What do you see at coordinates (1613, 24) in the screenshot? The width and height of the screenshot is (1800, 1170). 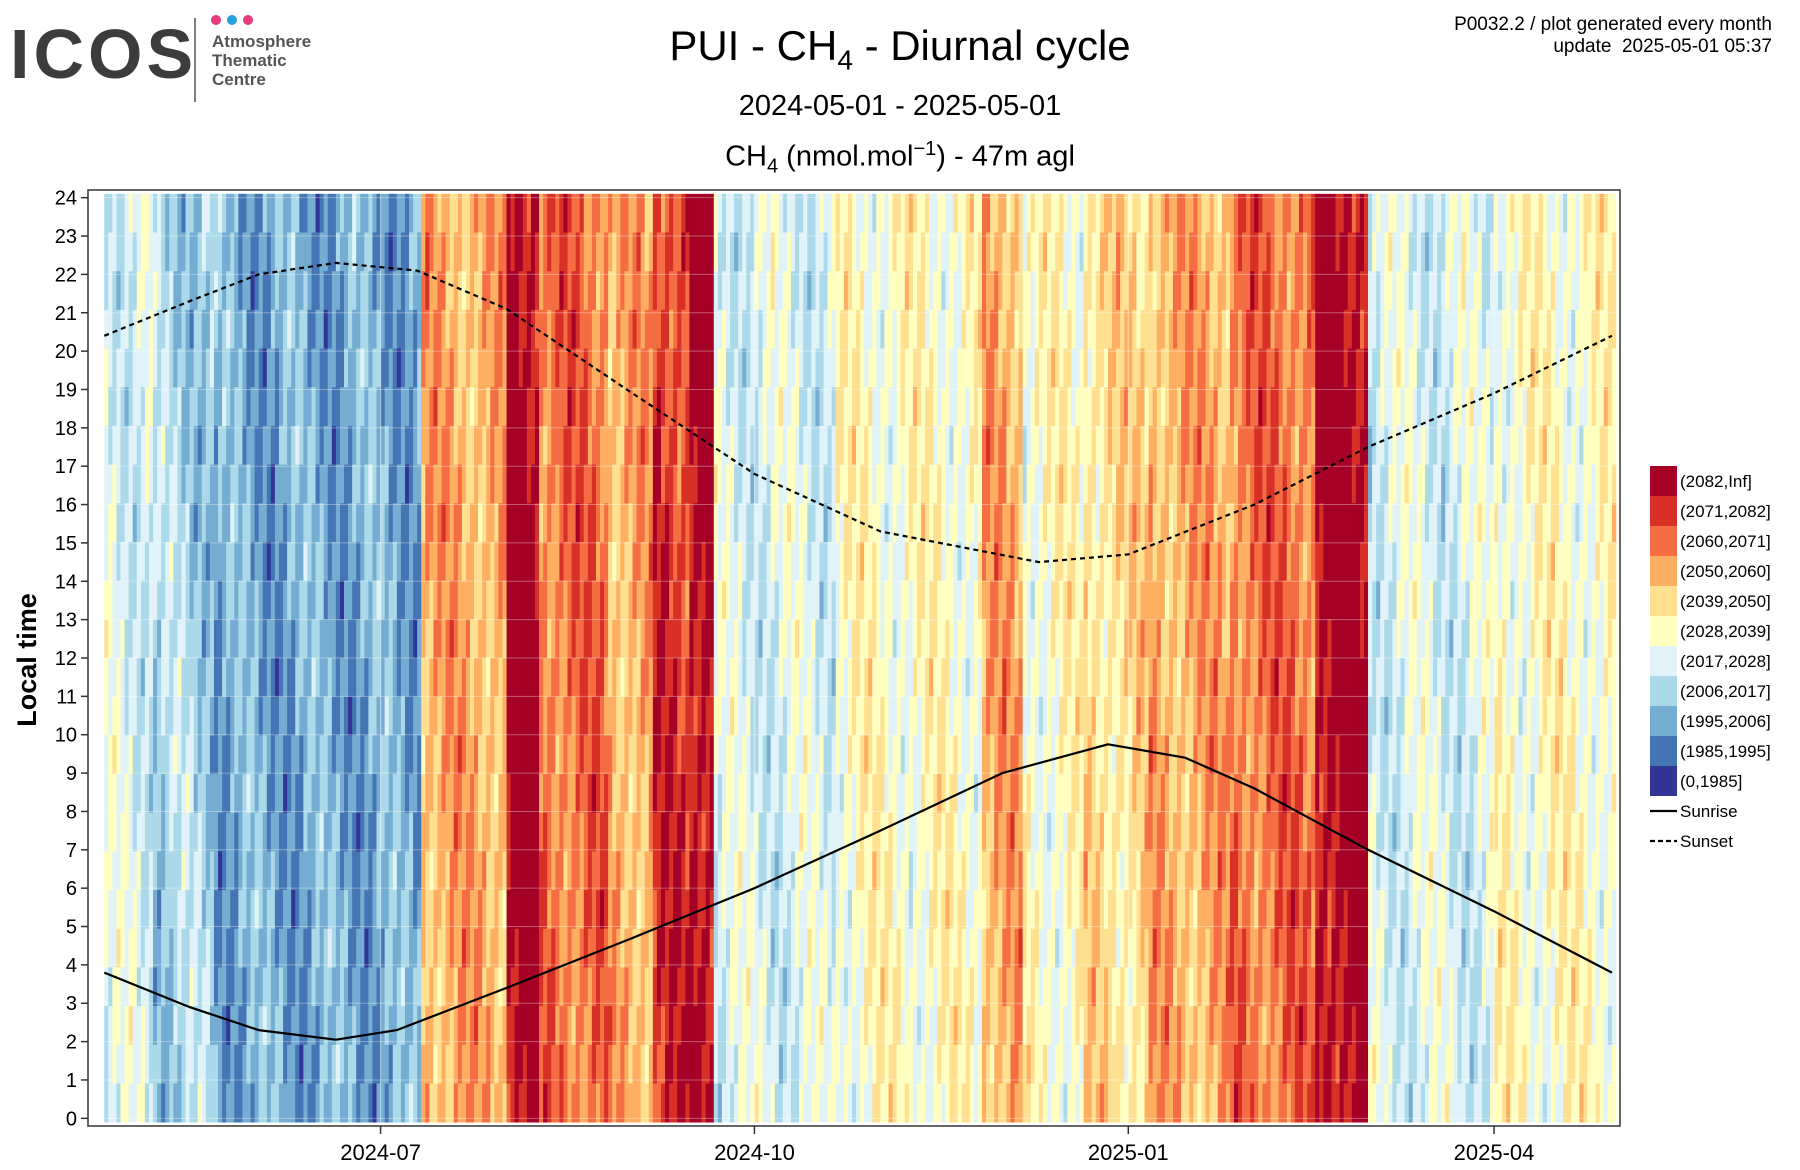 I see `meta-line-1: P0032.2 / plot generated every month` at bounding box center [1613, 24].